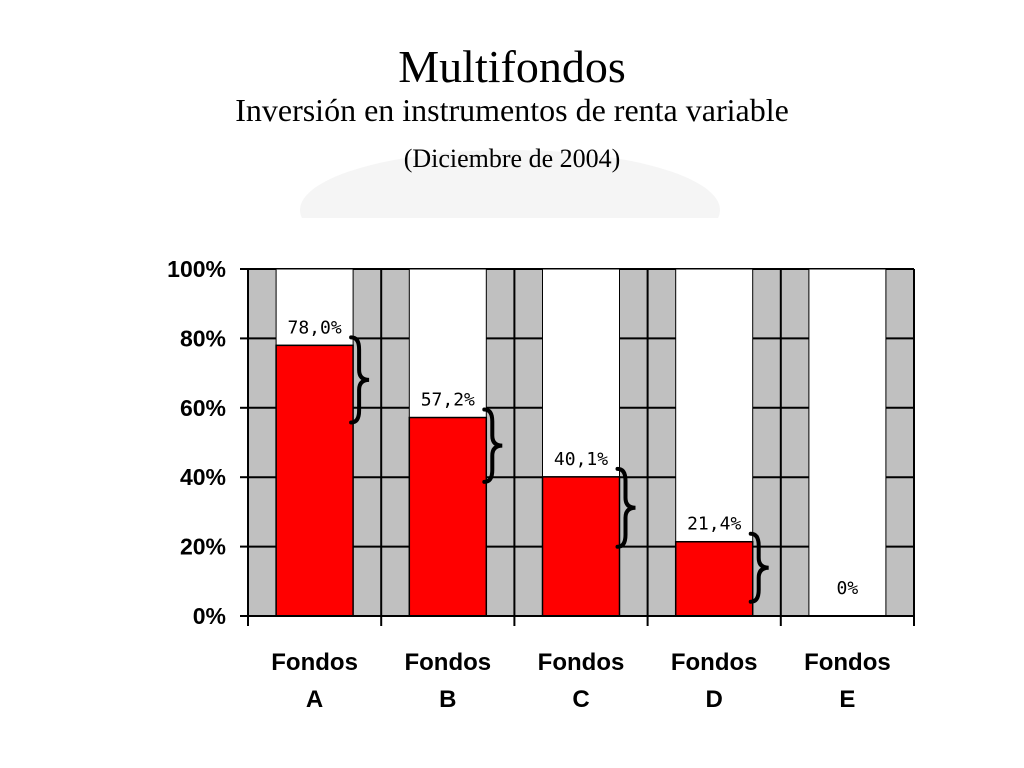 The height and width of the screenshot is (768, 1024). Describe the element at coordinates (512, 66) in the screenshot. I see `page-title: Multifondos` at that location.